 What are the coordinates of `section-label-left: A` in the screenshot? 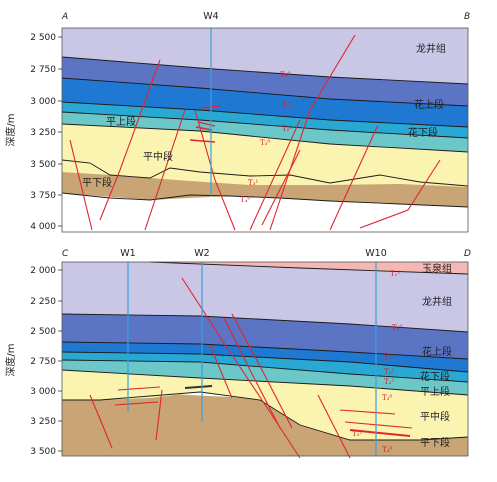 It's located at (64, 17).